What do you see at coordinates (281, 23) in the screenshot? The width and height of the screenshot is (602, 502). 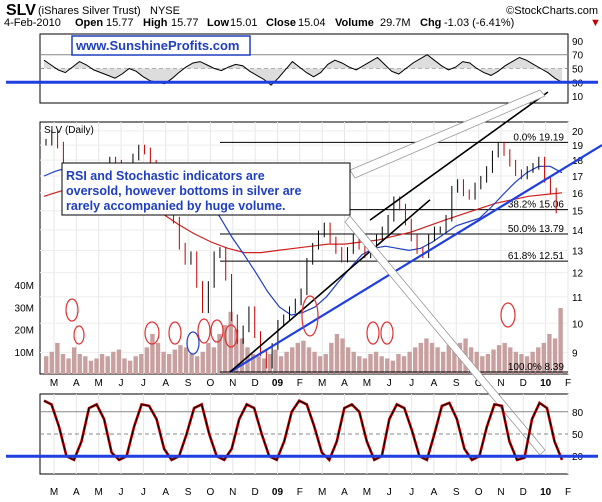 I see `close-label: Close` at bounding box center [281, 23].